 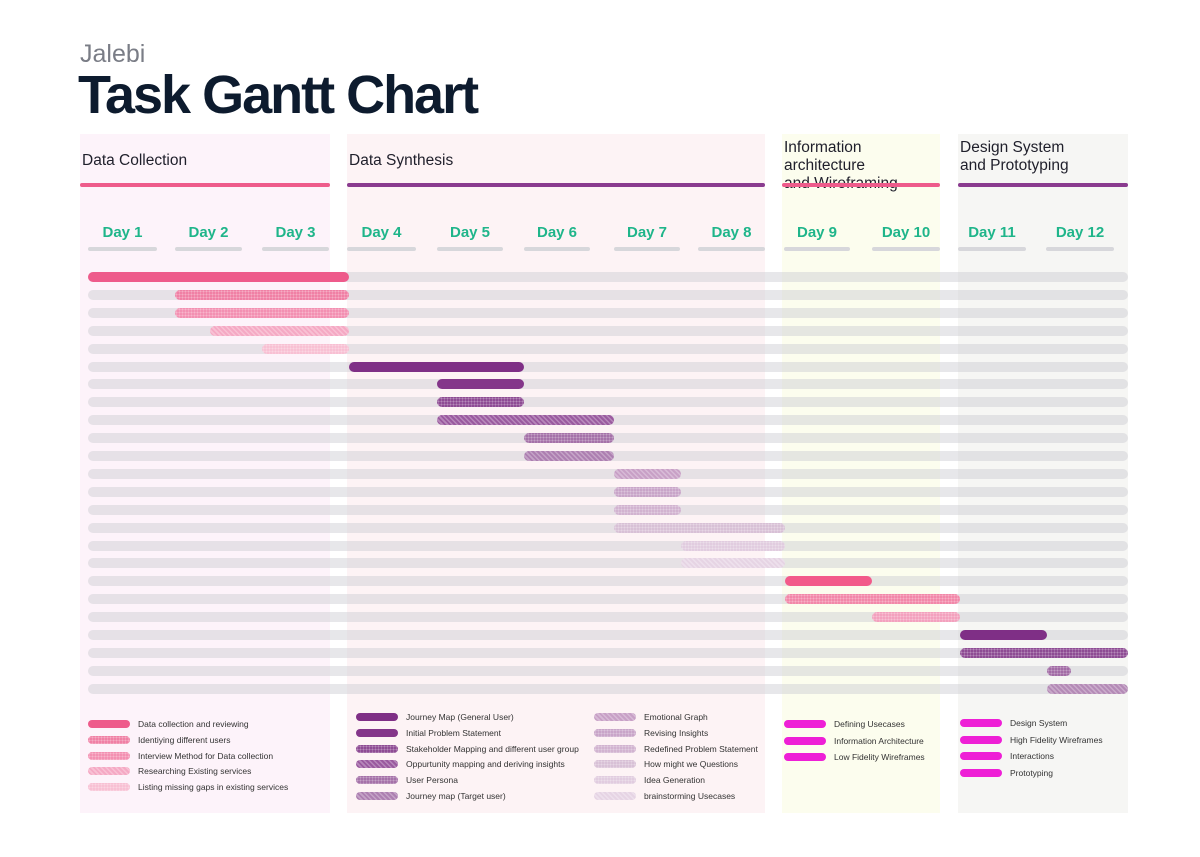 What do you see at coordinates (906, 232) in the screenshot?
I see `day-label: Day 10` at bounding box center [906, 232].